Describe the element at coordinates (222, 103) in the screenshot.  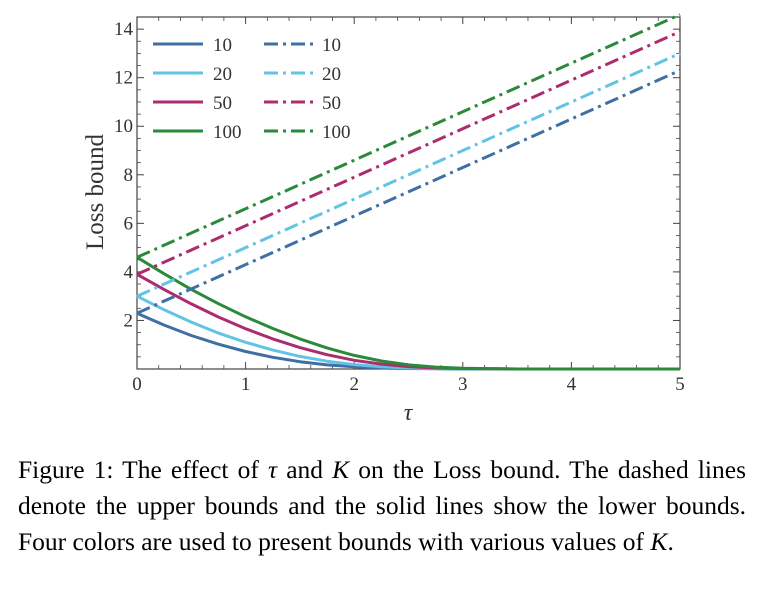
I see `legend-label-lower: 50` at that location.